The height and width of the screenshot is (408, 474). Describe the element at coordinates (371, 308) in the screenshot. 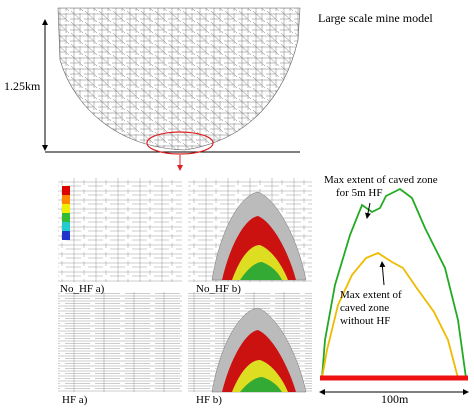

I see `annotation: Max extent of caved zone without HF` at that location.